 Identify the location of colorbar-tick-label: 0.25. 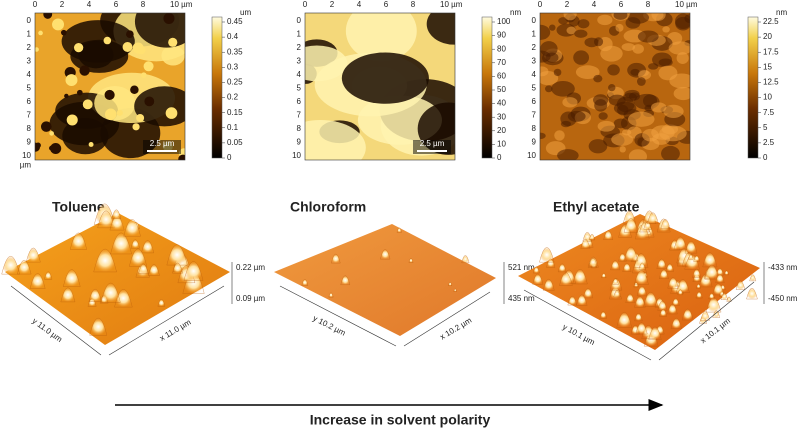
(235, 82).